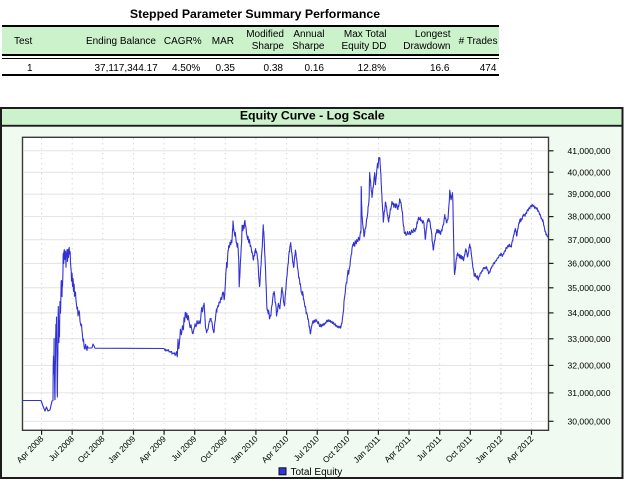 The height and width of the screenshot is (486, 626). What do you see at coordinates (588, 194) in the screenshot?
I see `svg-text: 39,000,000` at bounding box center [588, 194].